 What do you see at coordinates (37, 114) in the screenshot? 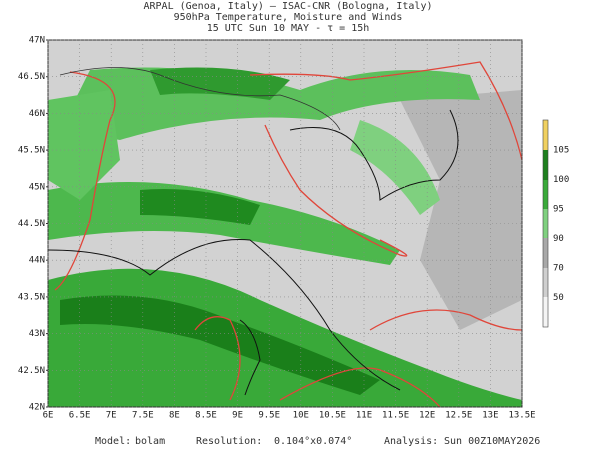
I see `lat-label: 46N` at bounding box center [37, 114].